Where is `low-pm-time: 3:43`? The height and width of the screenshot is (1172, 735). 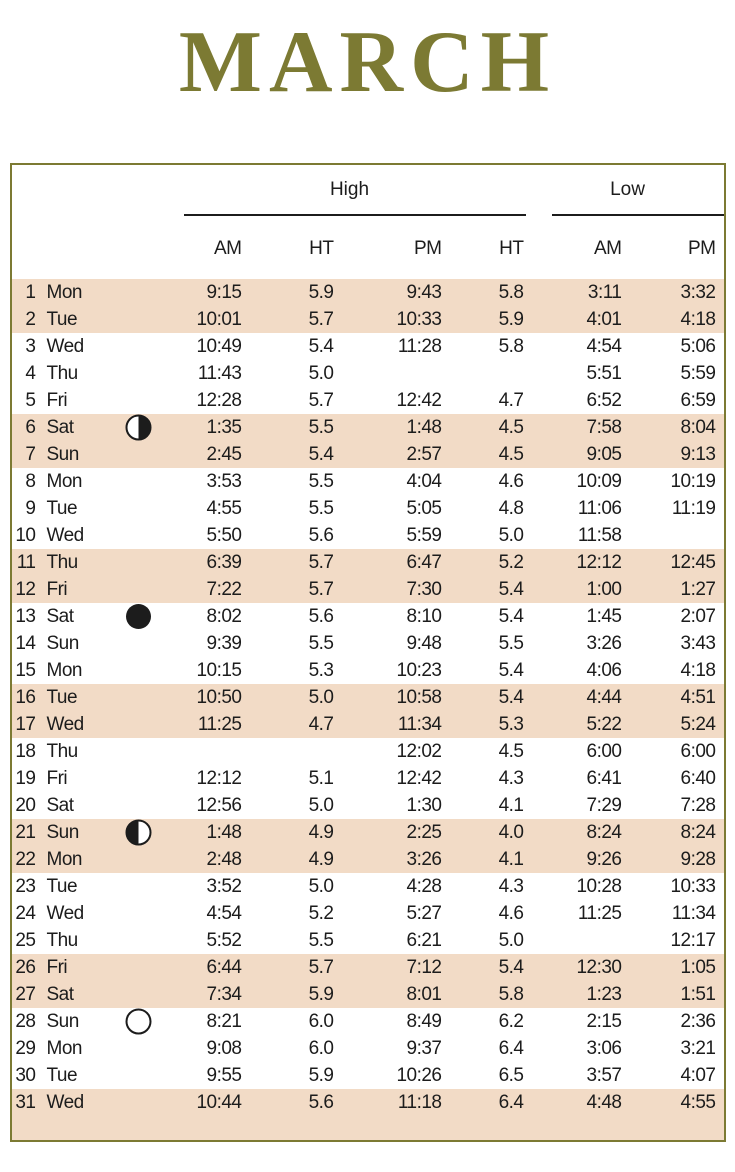
low-pm-time: 3:43 is located at coordinates (698, 643).